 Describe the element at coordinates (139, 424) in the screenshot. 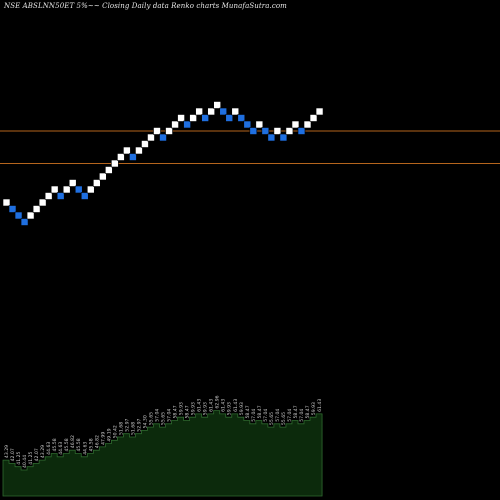

I see `brick-label: 52.97` at that location.